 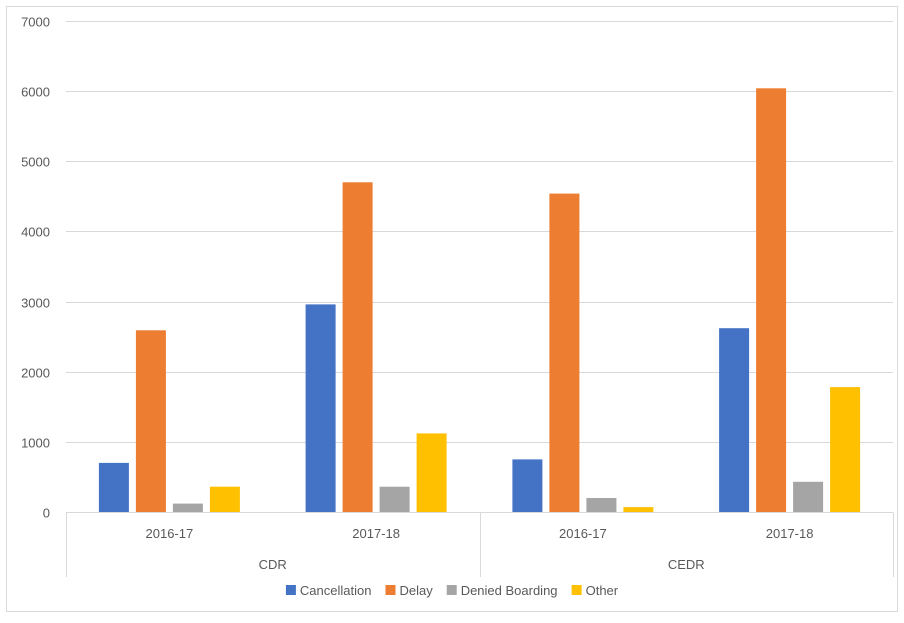 What do you see at coordinates (273, 564) in the screenshot?
I see `group-label: CDR` at bounding box center [273, 564].